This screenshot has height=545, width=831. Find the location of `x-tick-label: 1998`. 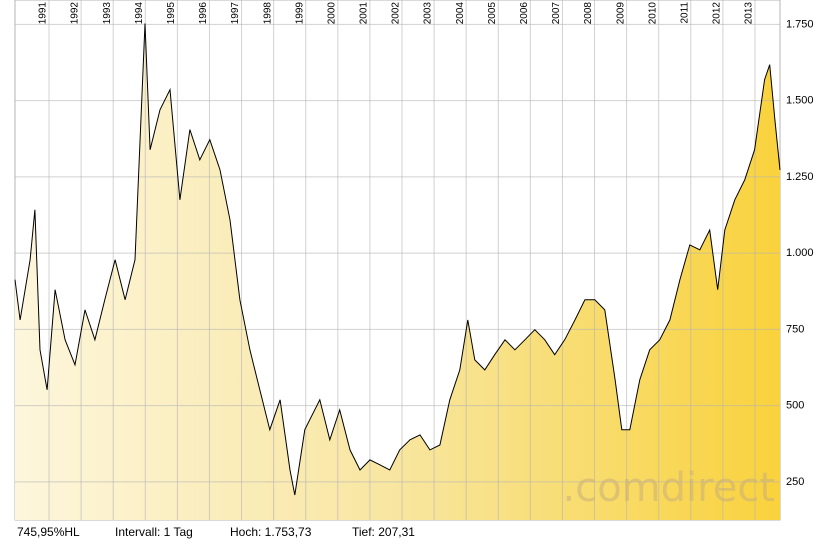

x-tick-label: 1998 is located at coordinates (267, 13).